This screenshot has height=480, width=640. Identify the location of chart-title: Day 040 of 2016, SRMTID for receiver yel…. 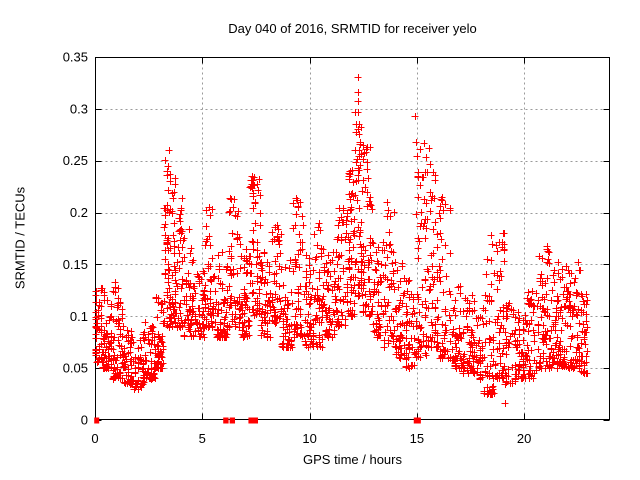
(352, 28).